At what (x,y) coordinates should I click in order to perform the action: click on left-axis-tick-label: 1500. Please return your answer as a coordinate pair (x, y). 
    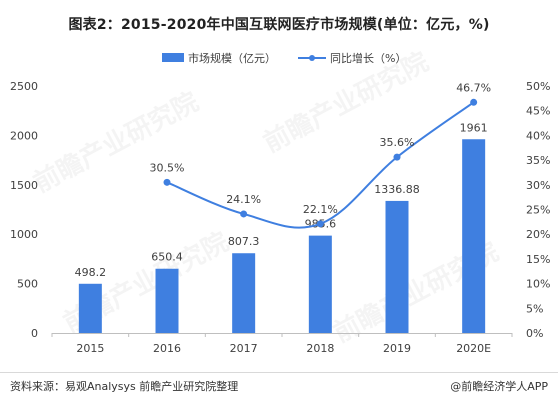
    Looking at the image, I should click on (24, 185).